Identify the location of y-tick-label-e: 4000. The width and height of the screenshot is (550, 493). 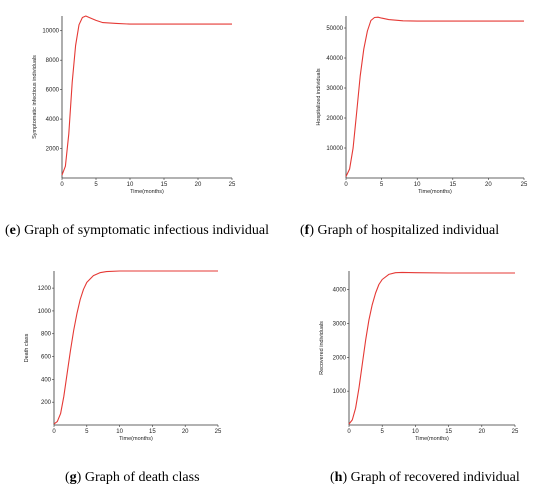
(53, 120).